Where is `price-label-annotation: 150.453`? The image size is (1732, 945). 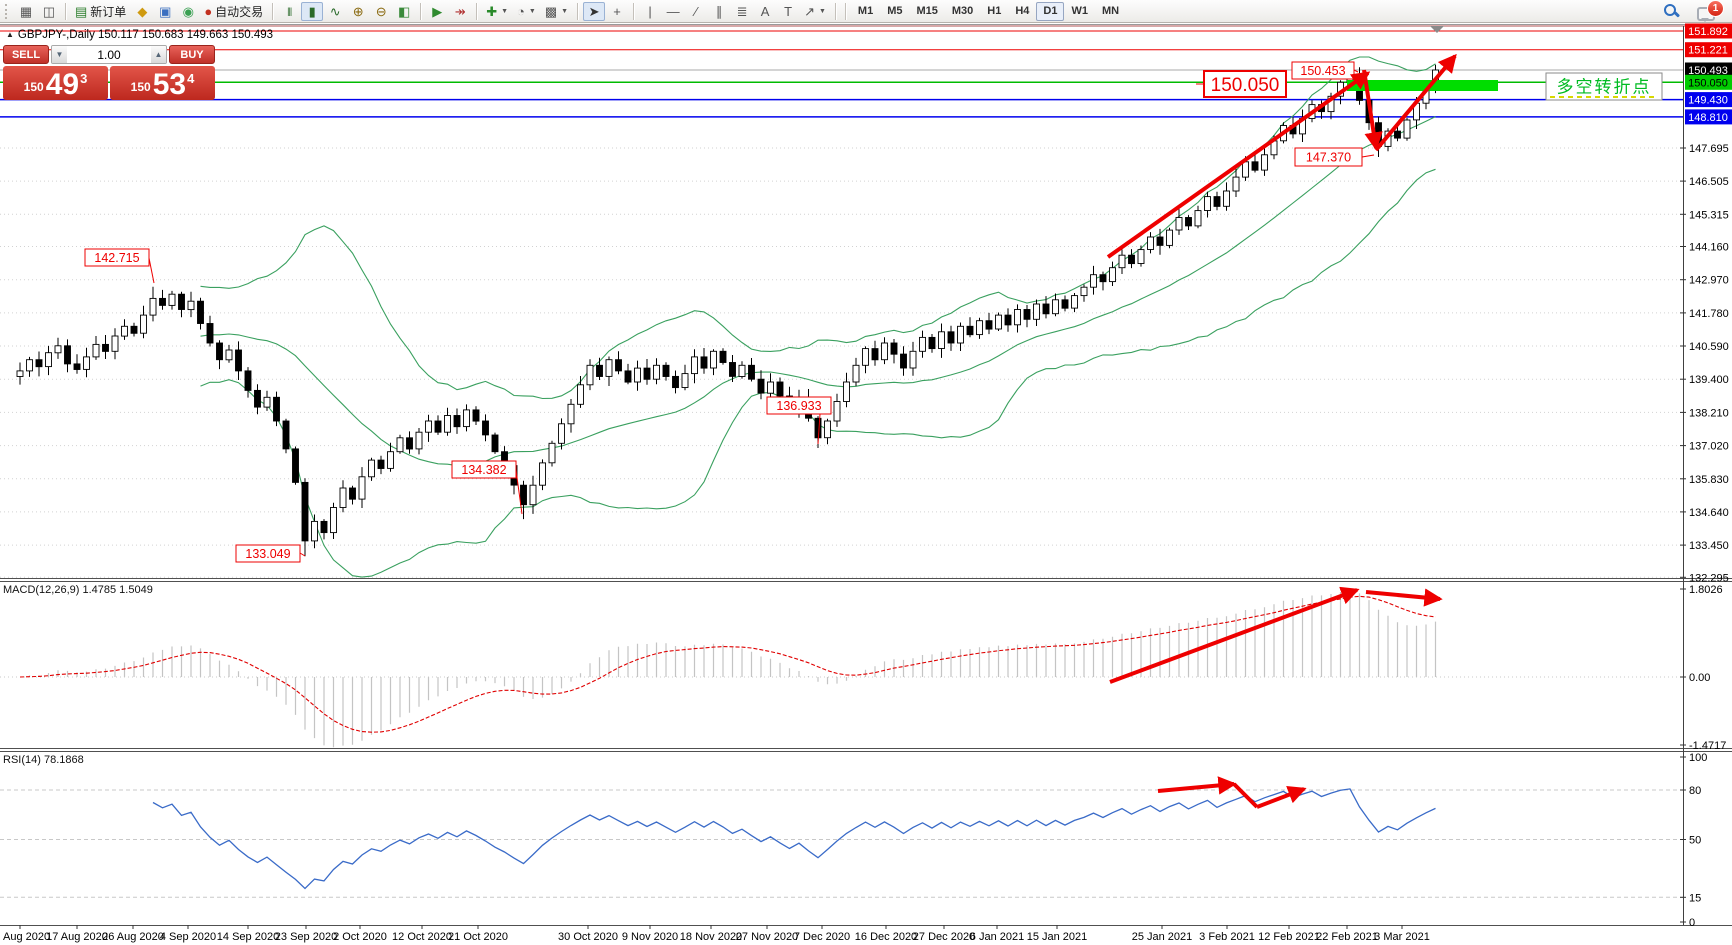
price-label-annotation: 150.453 is located at coordinates (1325, 70).